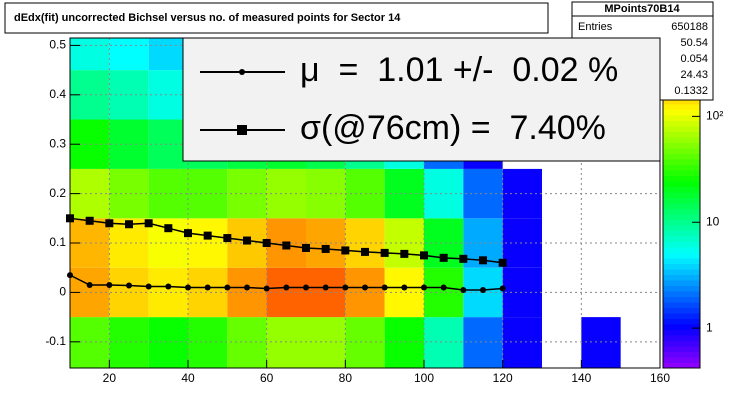 Image resolution: width=735 pixels, height=408 pixels. Describe the element at coordinates (424, 378) in the screenshot. I see `x-tick-label: 100` at that location.